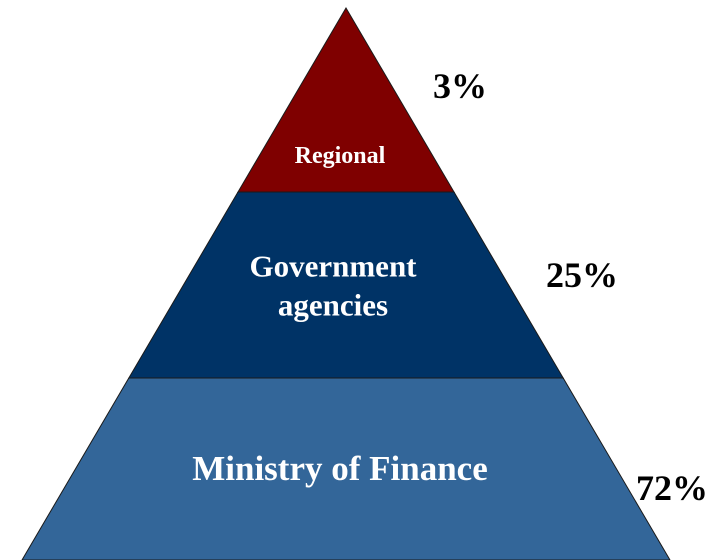 The width and height of the screenshot is (726, 560). What do you see at coordinates (340, 469) in the screenshot?
I see `layer-label: Ministry of Finance` at bounding box center [340, 469].